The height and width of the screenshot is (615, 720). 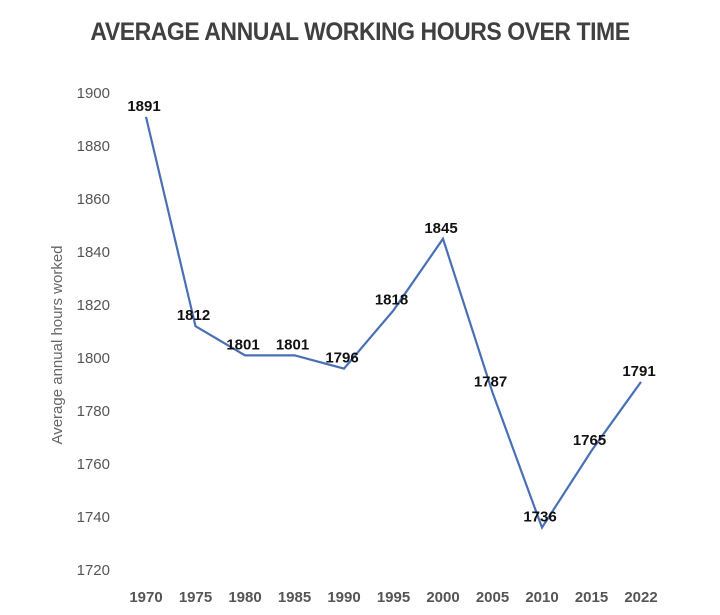 What do you see at coordinates (93, 332) in the screenshot?
I see `y-axis: 1900 1880 1860 1840 1820 1800 1780 1760 1740 1720` at bounding box center [93, 332].